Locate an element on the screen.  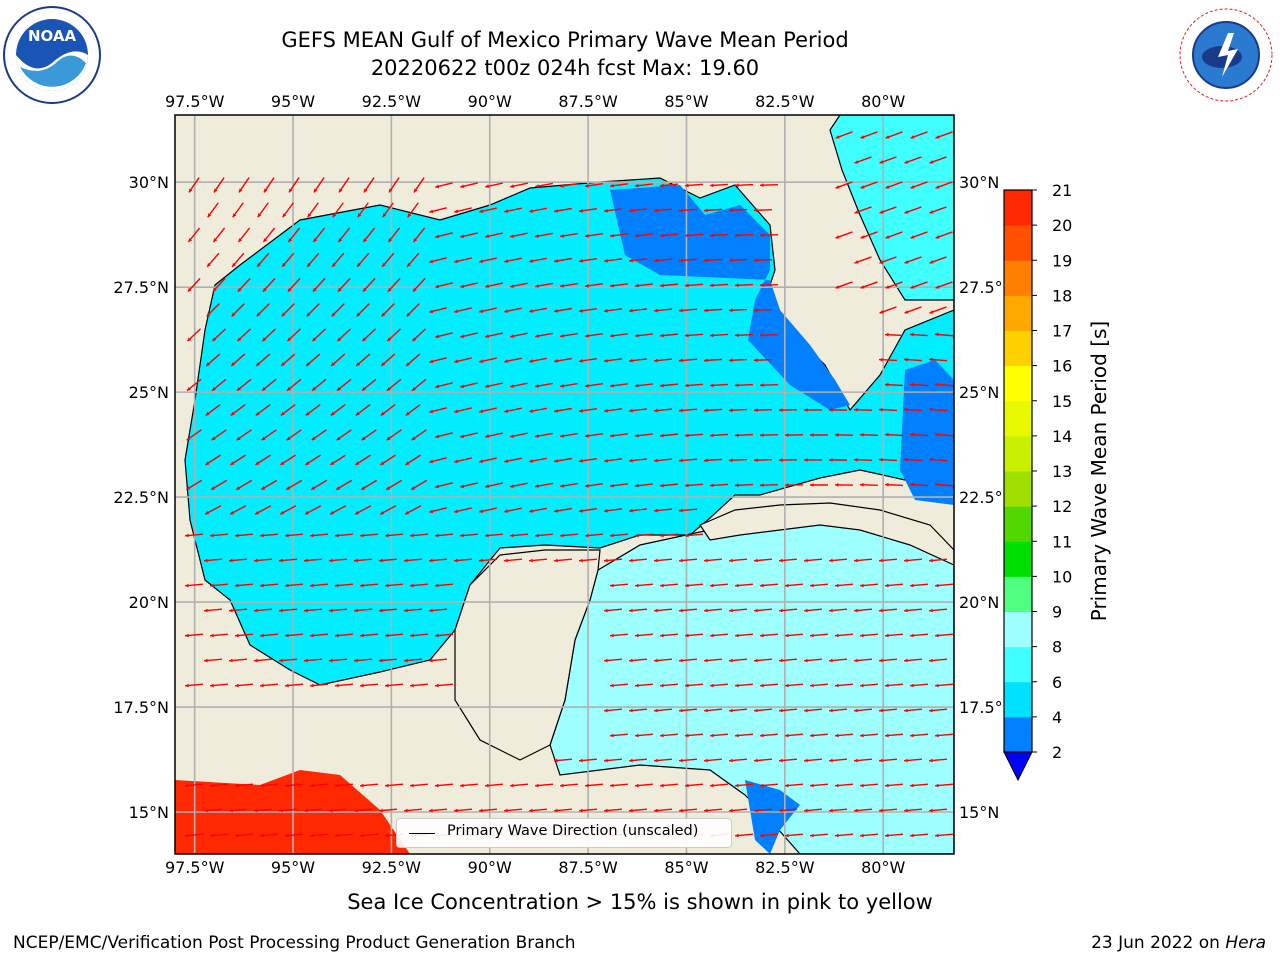
colorbar-extend-triangle is located at coordinates (1018, 766).